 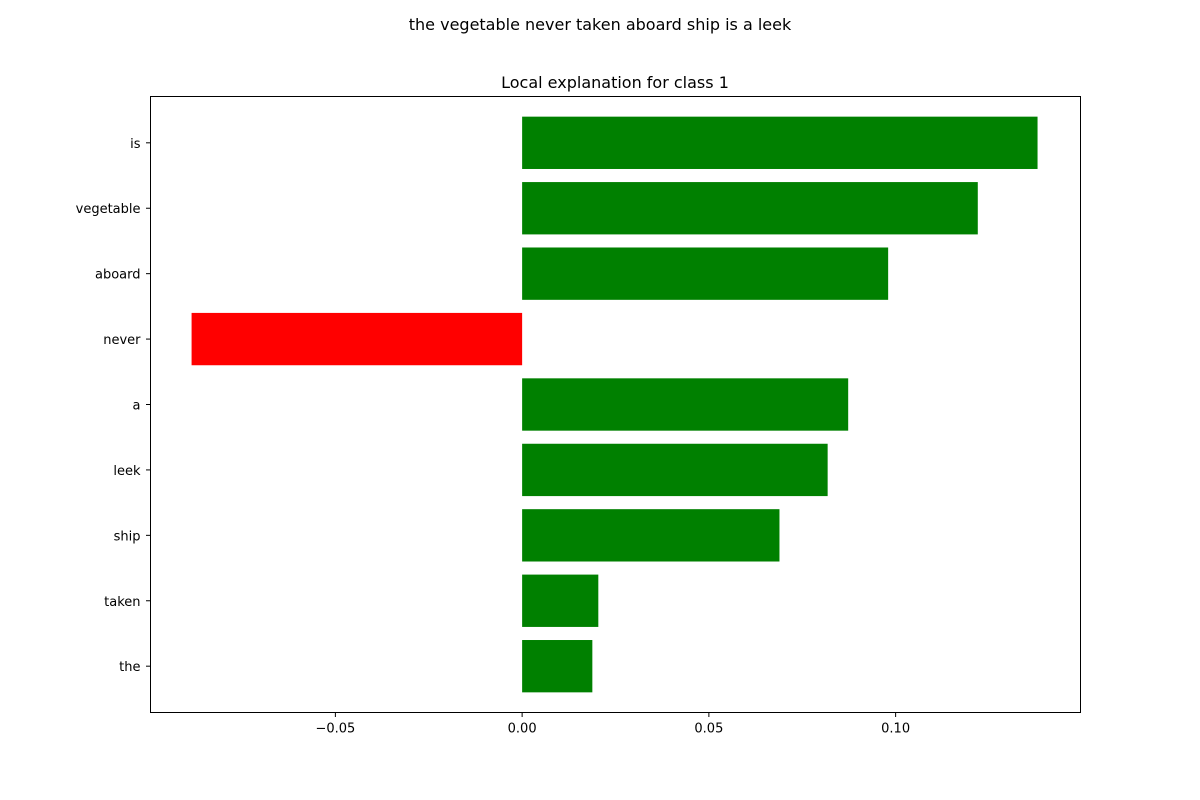 I want to click on x-axis-ticks: −0.05 0.00 0.05 0.10, so click(x=612, y=724).